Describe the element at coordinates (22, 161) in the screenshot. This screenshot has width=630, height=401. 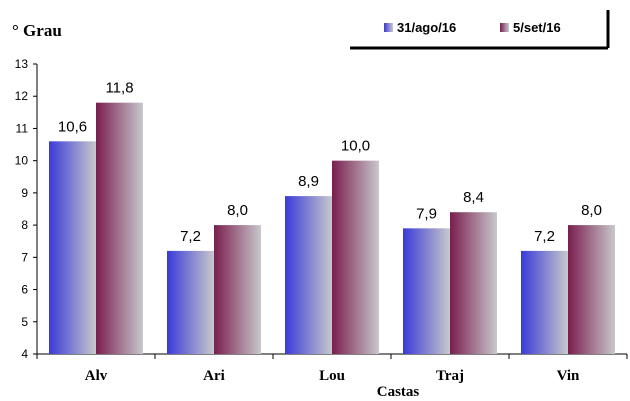
I see `y-tick-label: 10` at that location.